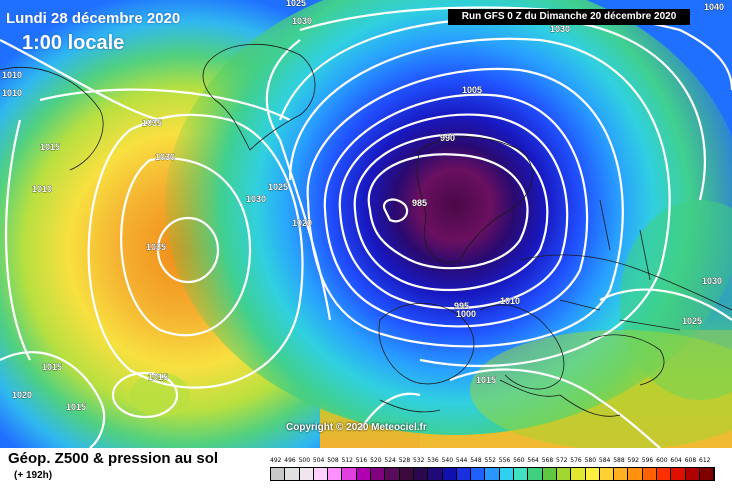 The width and height of the screenshot is (732, 488). Describe the element at coordinates (533, 460) in the screenshot. I see `scale-tick-label: 564` at that location.